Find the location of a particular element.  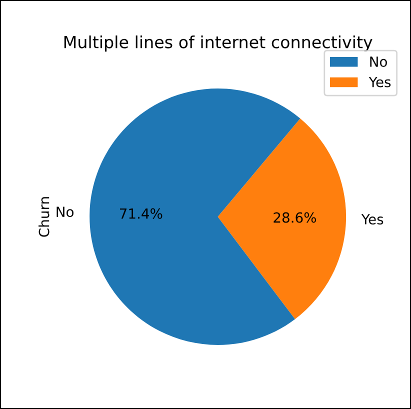

text: Churn is located at coordinates (44, 217).